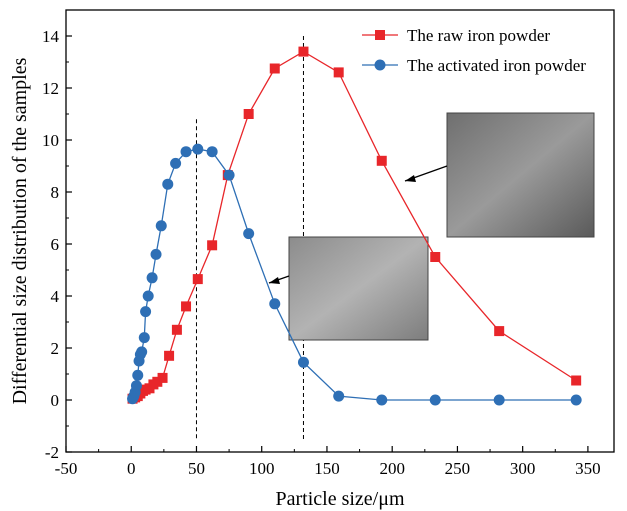 The height and width of the screenshot is (511, 627). What do you see at coordinates (50, 140) in the screenshot?
I see `y-tick-label: 10` at bounding box center [50, 140].